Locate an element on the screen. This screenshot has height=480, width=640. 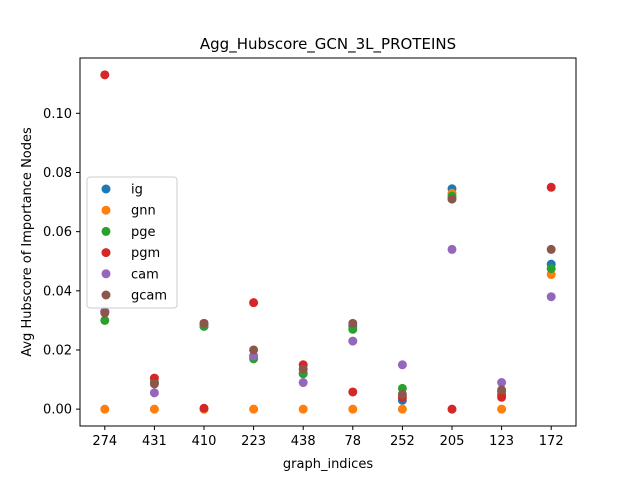
x-tick-label: 438 is located at coordinates (303, 441).